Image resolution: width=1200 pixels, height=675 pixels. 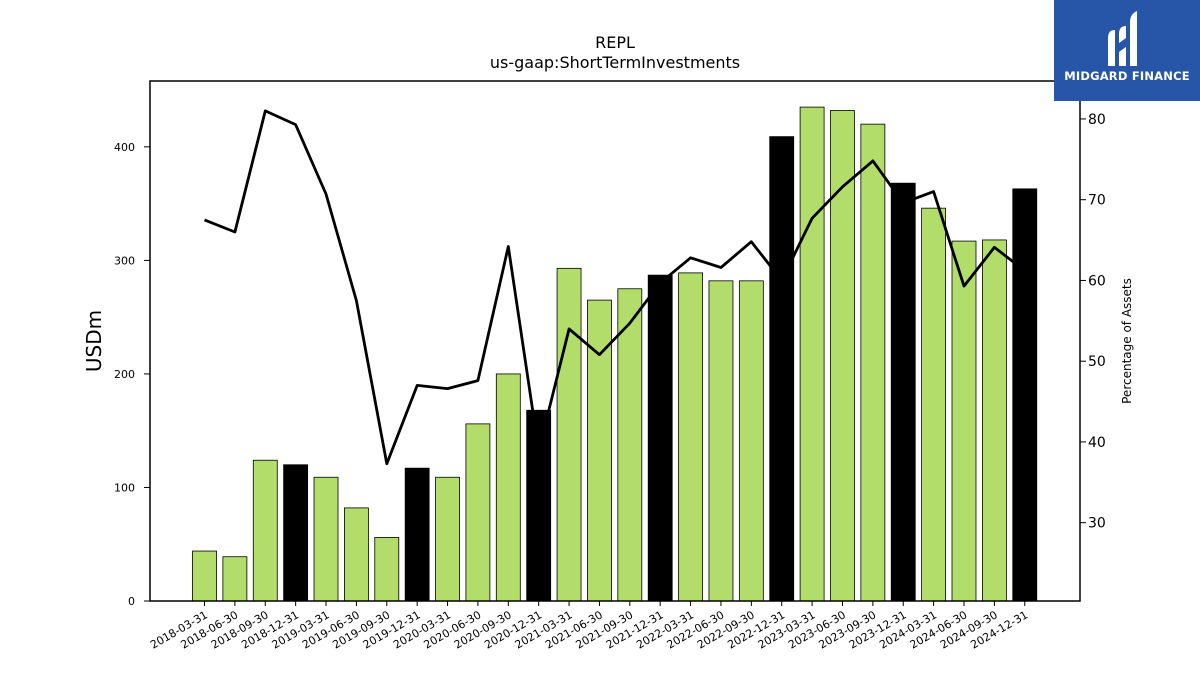 What do you see at coordinates (124, 374) in the screenshot?
I see `y-tick-label: 200` at bounding box center [124, 374].